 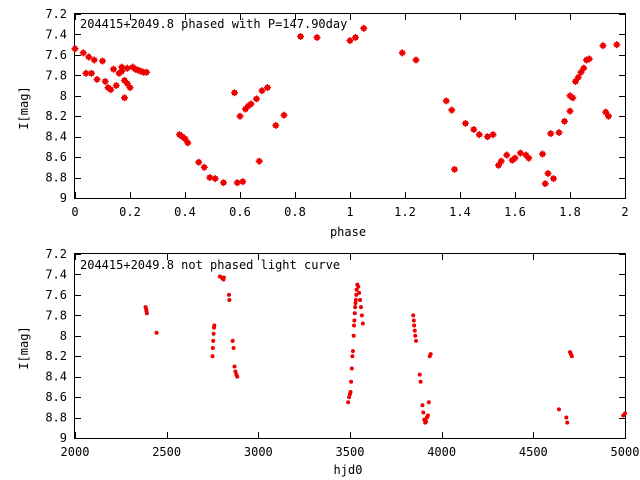 What do you see at coordinates (56, 178) in the screenshot?
I see `phased-y-tick-label: 8.8` at bounding box center [56, 178].